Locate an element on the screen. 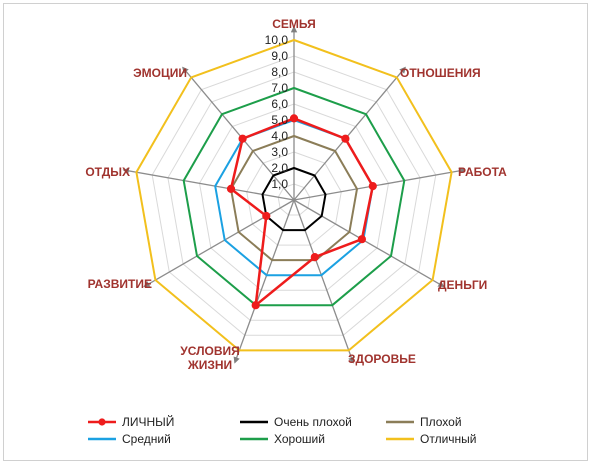  tick-label-6: 6,0 is located at coordinates (279, 104).